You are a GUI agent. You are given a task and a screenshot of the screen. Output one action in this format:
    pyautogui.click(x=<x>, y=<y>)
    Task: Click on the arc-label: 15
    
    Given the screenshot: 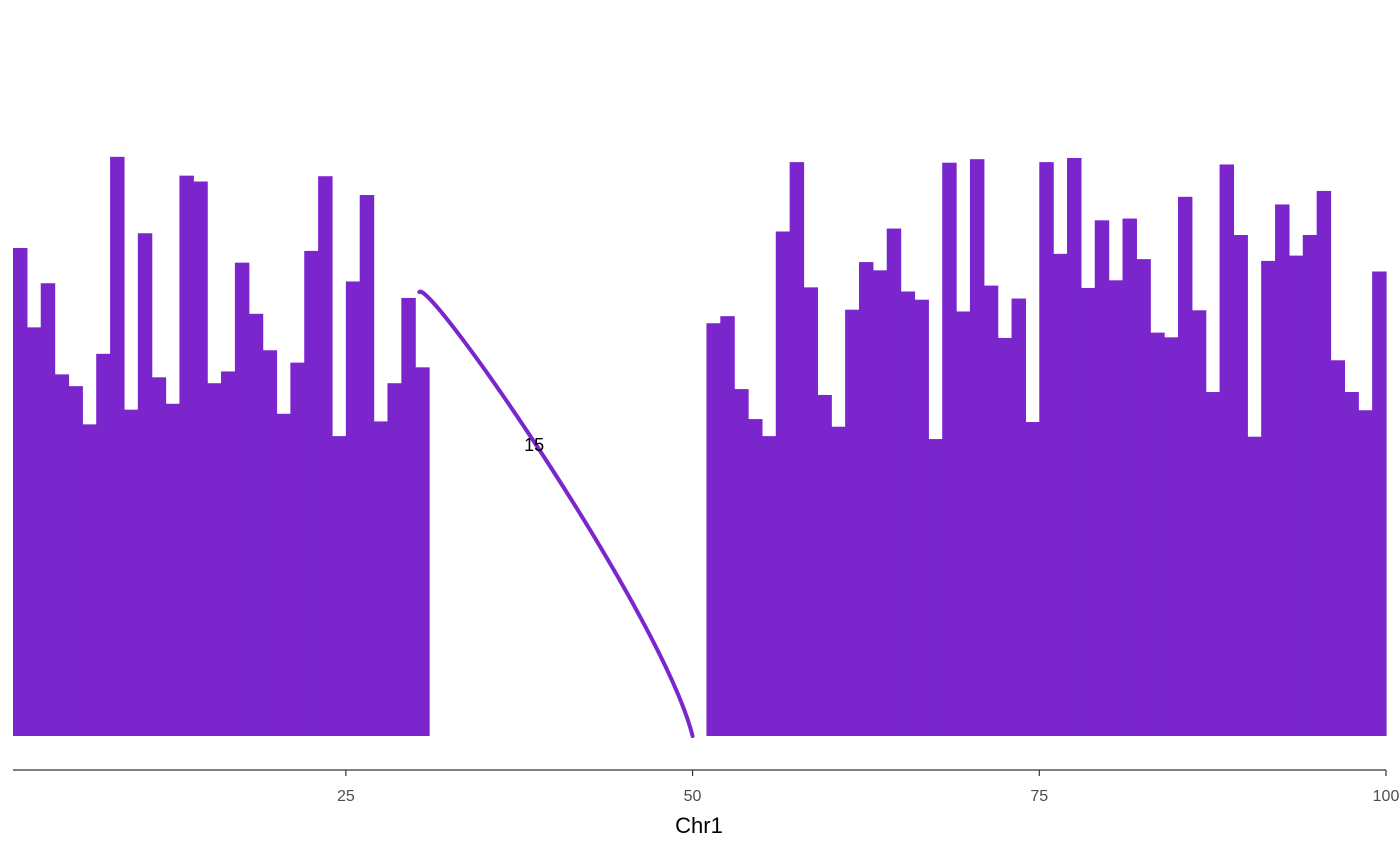 What is the action you would take?
    pyautogui.click(x=534, y=445)
    